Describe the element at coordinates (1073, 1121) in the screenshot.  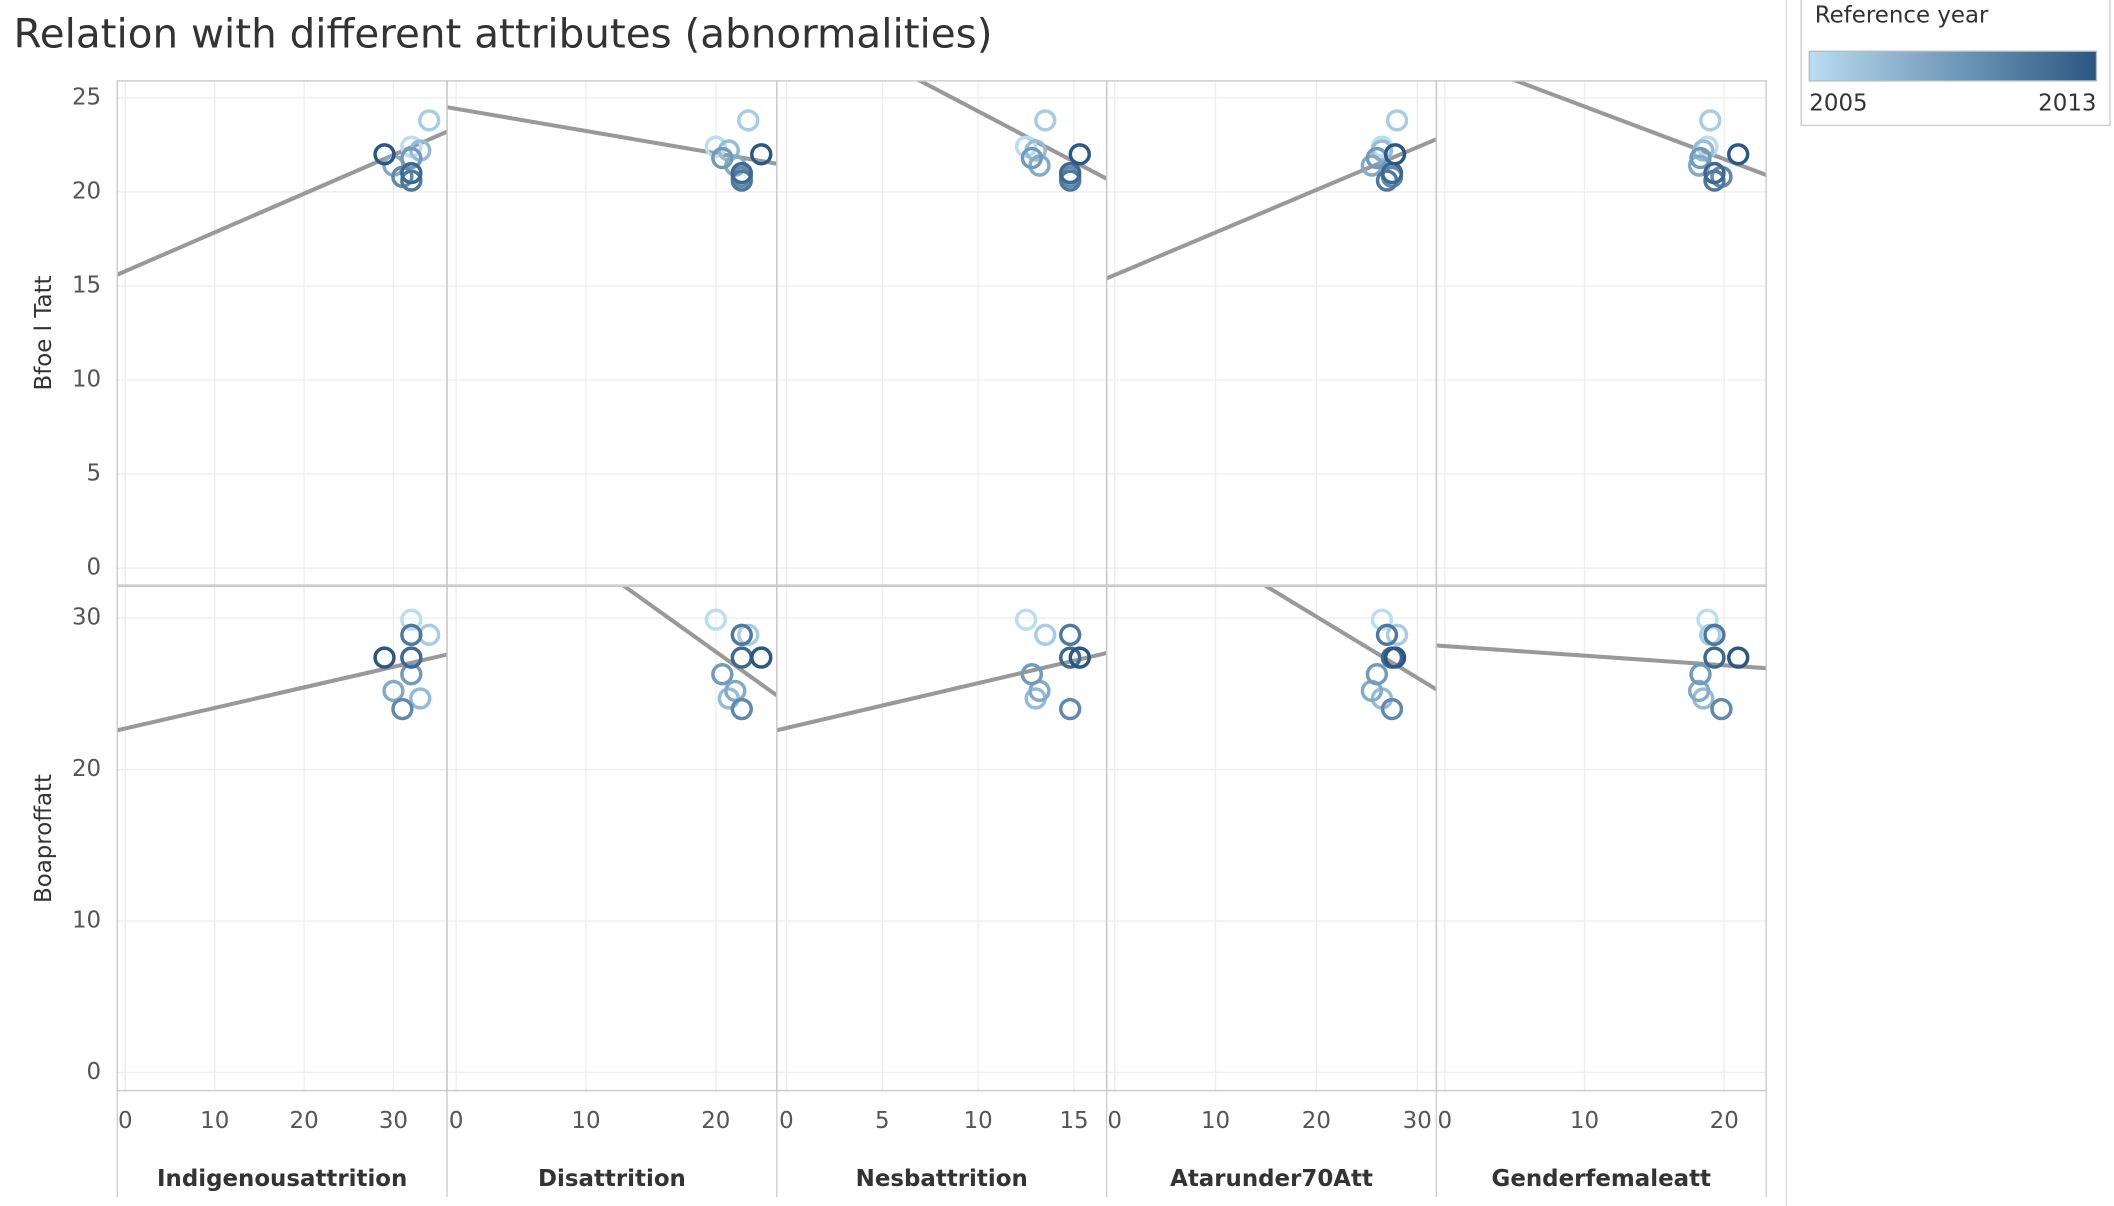
I see `x-tick-label: 15` at that location.